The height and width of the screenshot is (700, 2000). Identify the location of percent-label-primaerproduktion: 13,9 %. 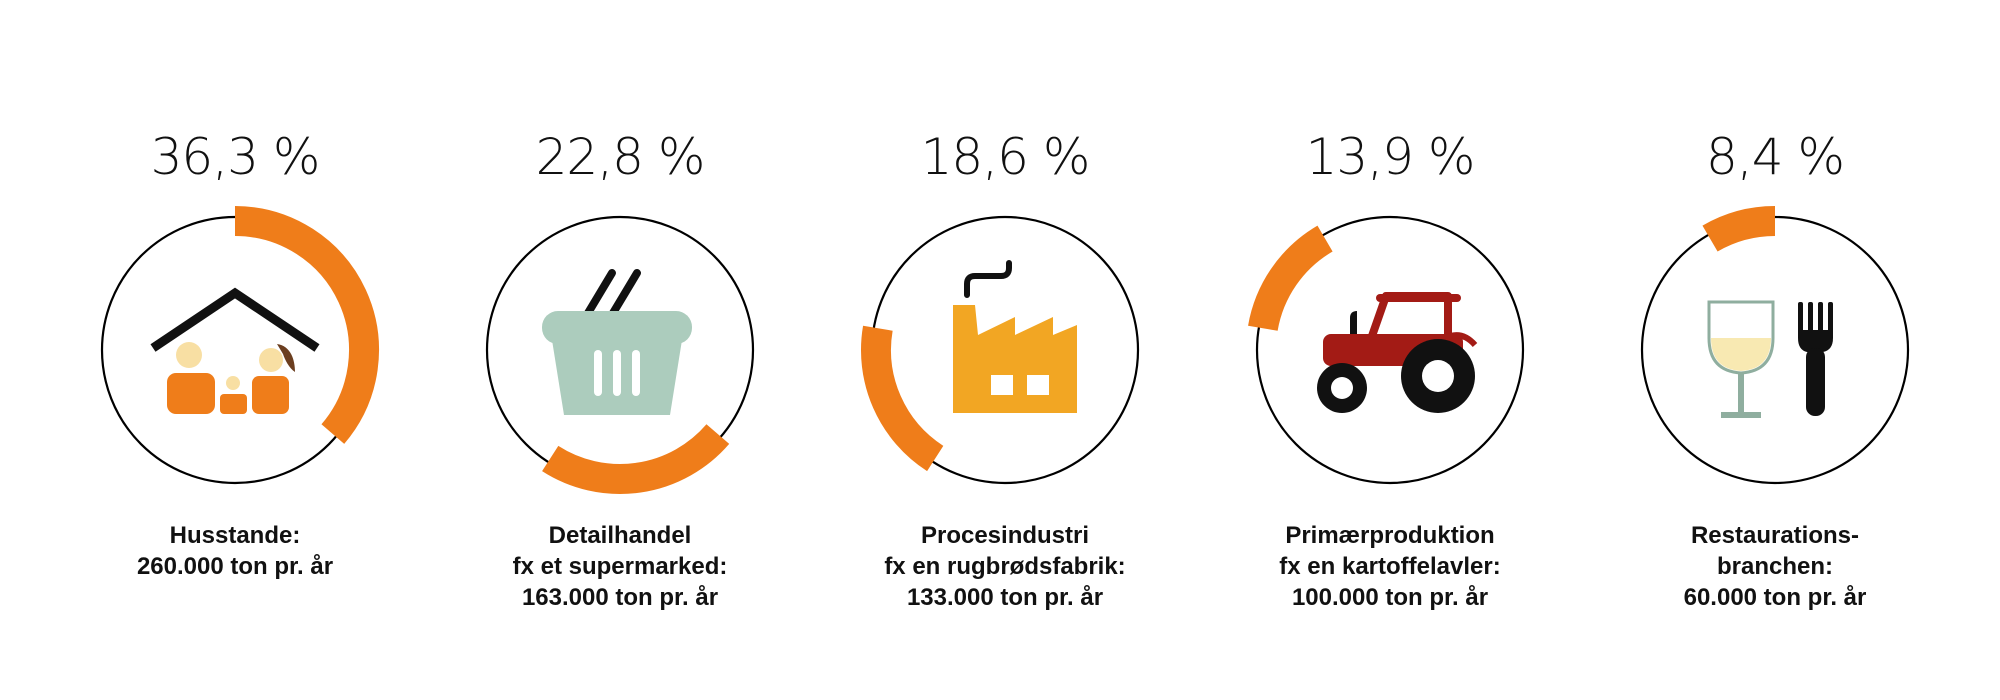
(1390, 157).